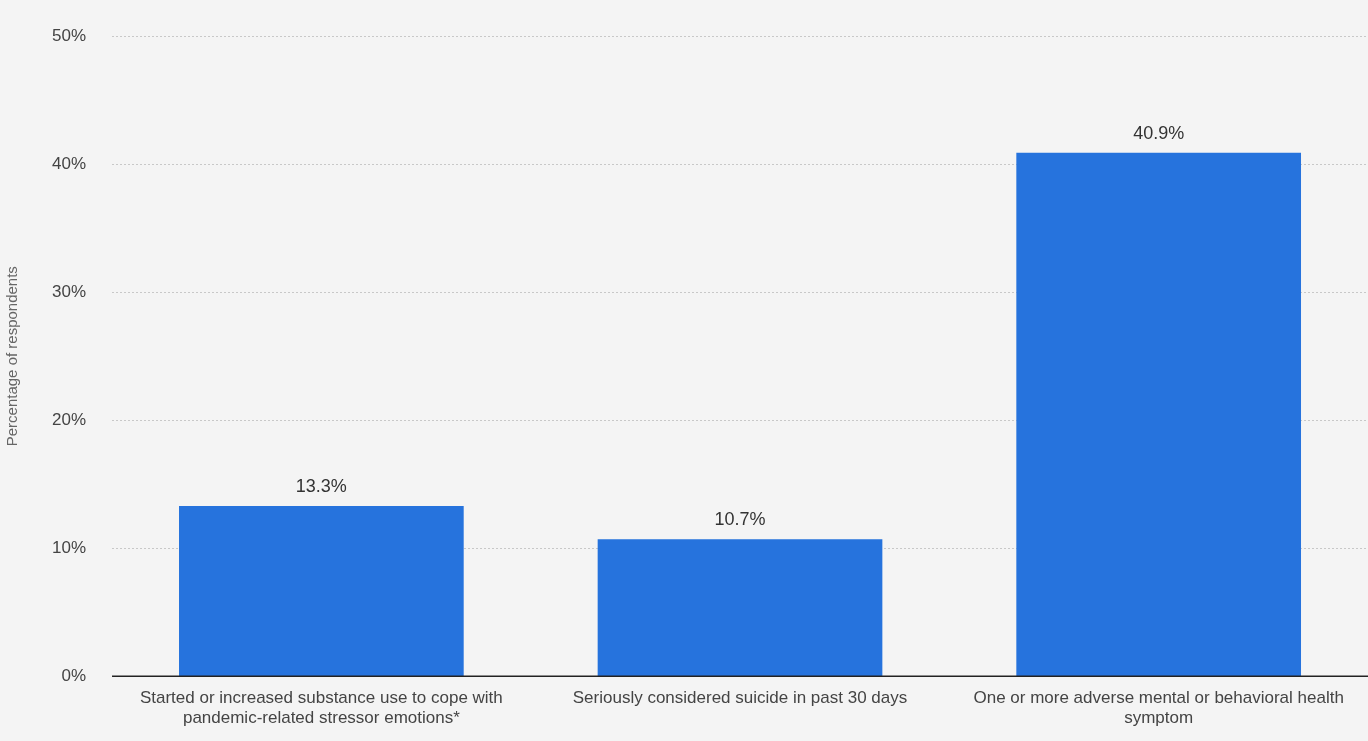 The height and width of the screenshot is (741, 1368). I want to click on y-axis-title: Percentage of respondents, so click(12, 356).